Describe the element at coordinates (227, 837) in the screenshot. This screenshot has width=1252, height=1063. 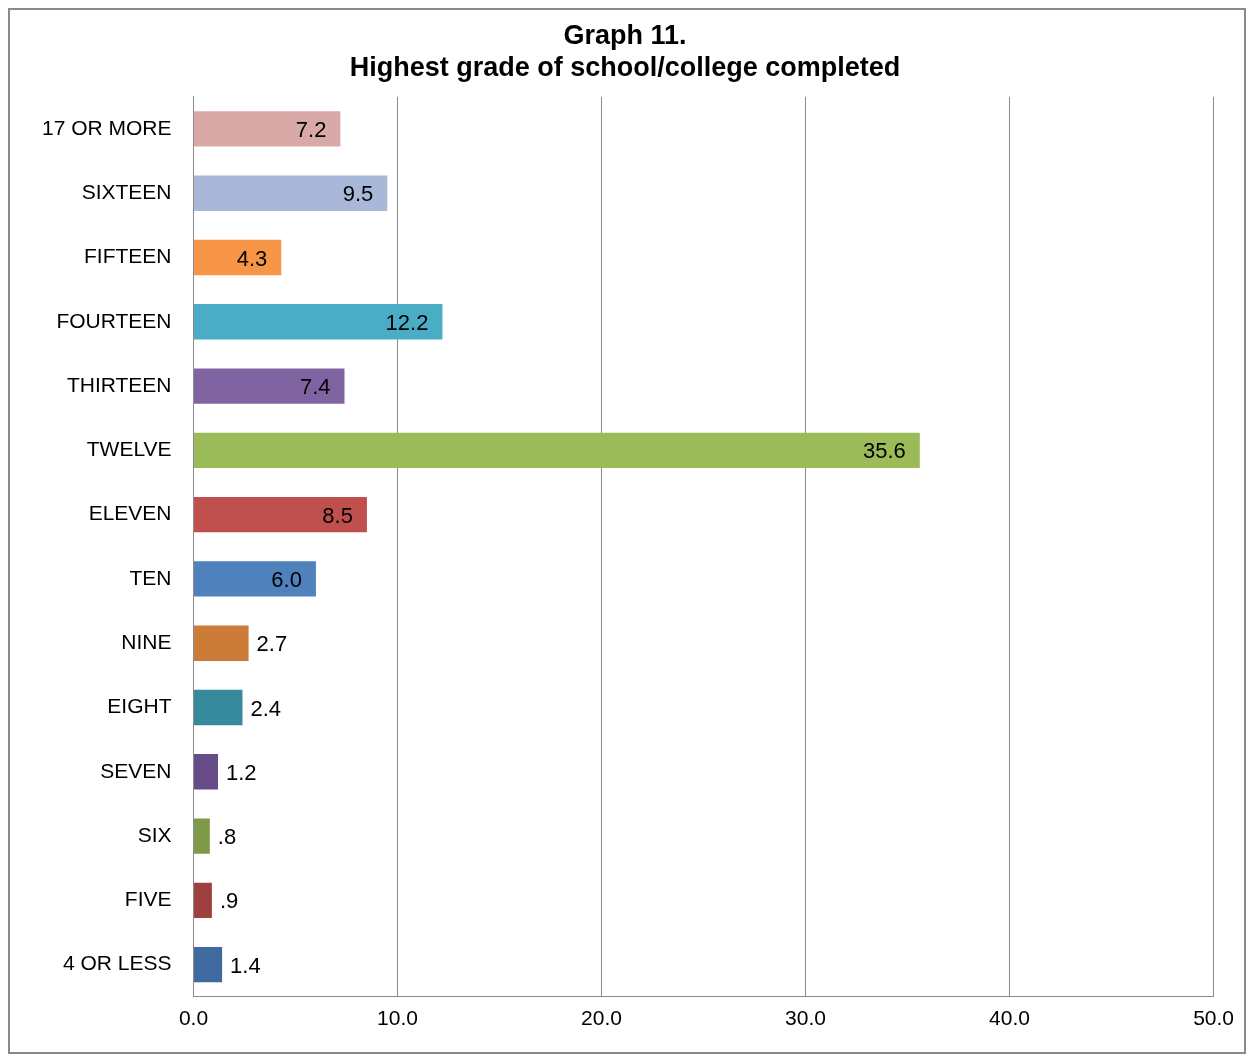
I see `data-label: .8` at that location.